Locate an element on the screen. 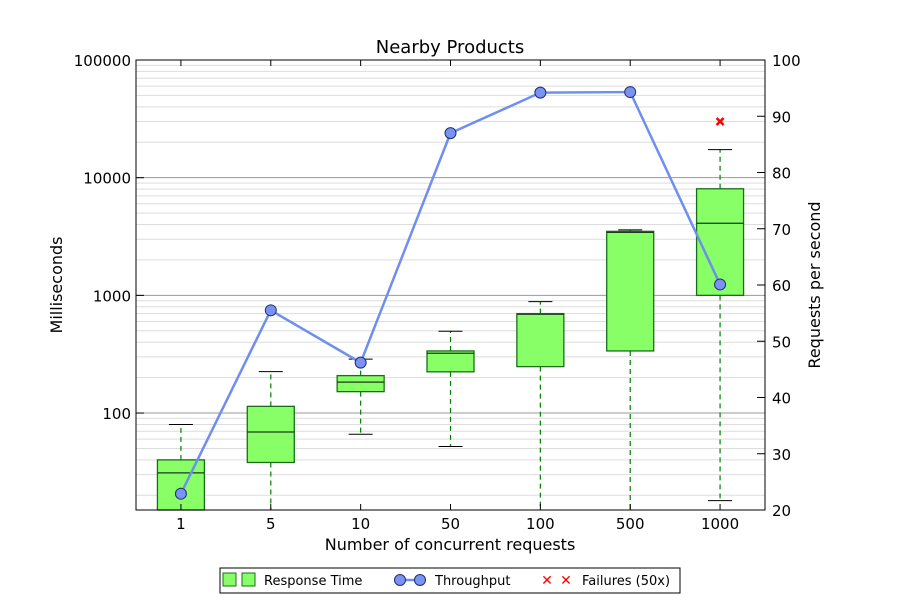 The height and width of the screenshot is (600, 900). x-axis-label: Number of concurrent requests is located at coordinates (450, 544).